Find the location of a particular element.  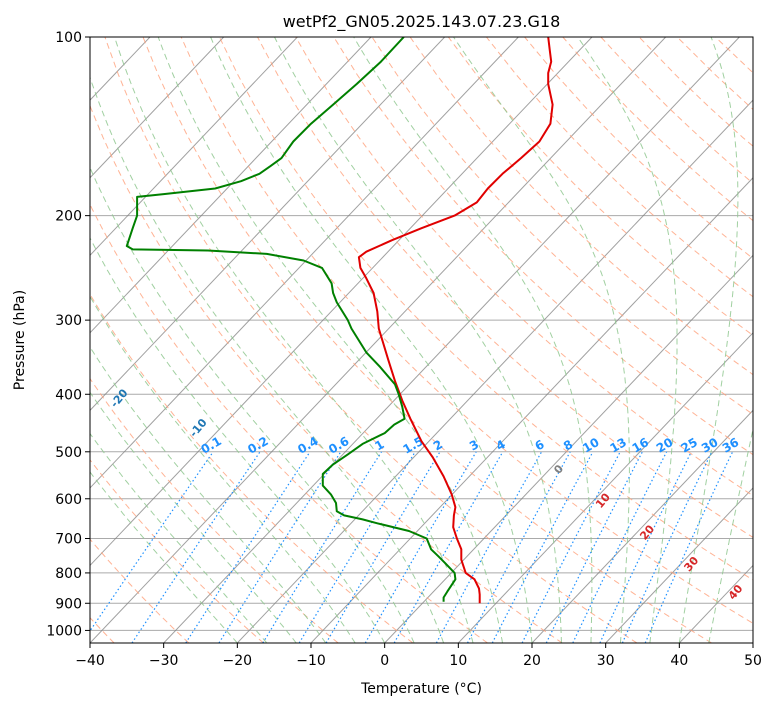

x-axis-ticks: −40 −30 −20 −10 0 10 20 30 40 50 is located at coordinates (418, 656).